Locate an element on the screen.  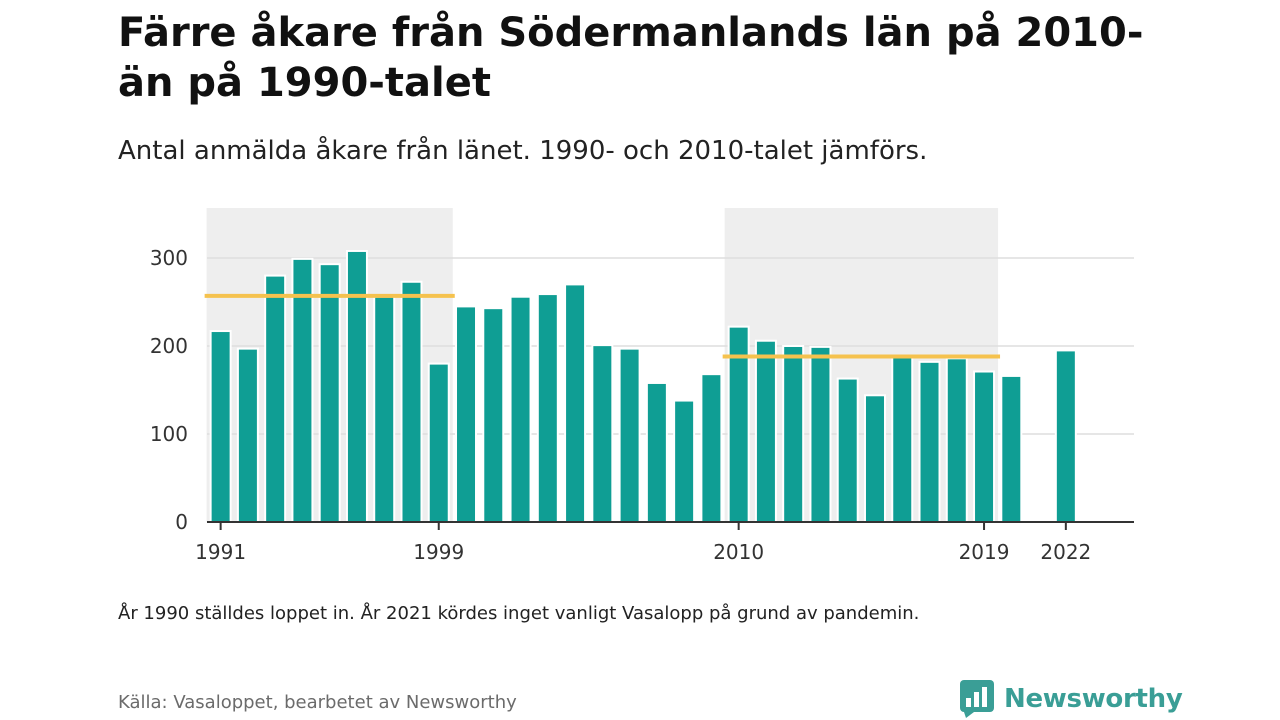
bar-2009 is located at coordinates (711, 448).